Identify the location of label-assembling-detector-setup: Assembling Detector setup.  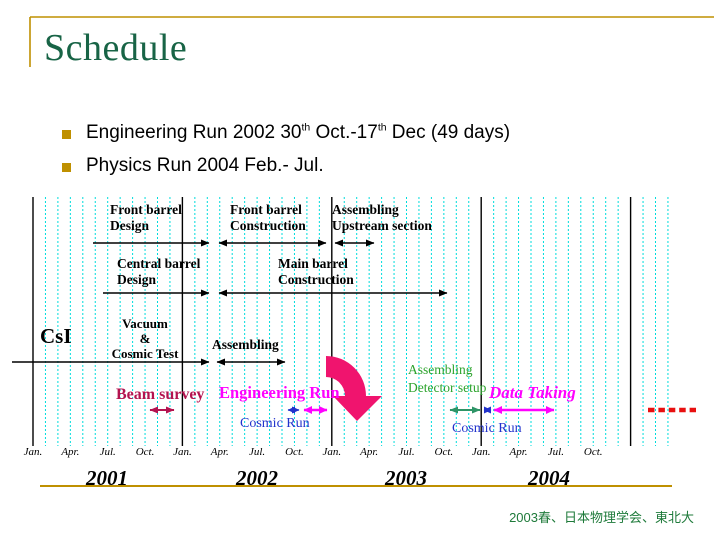
(447, 378).